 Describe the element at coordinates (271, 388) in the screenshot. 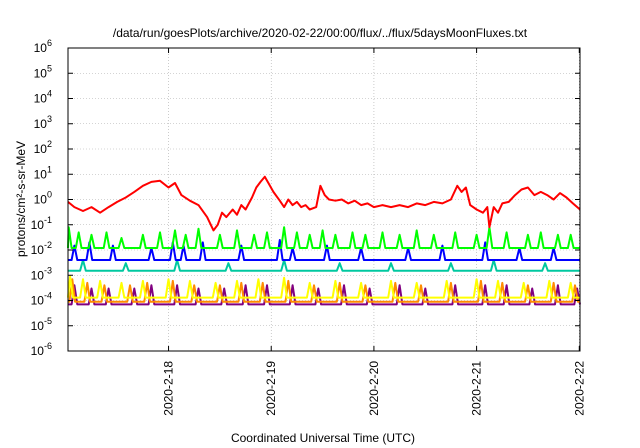

I see `x-tick-label: 2020-2-19` at that location.